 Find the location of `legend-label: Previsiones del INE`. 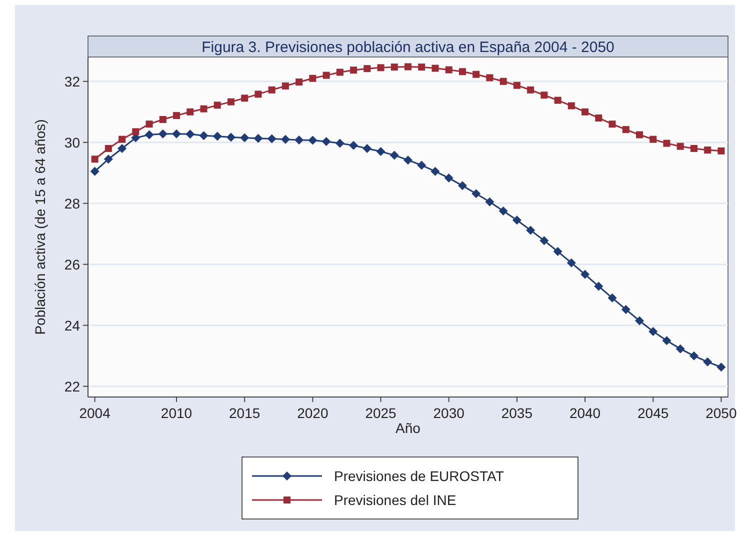

legend-label: Previsiones del INE is located at coordinates (395, 500).